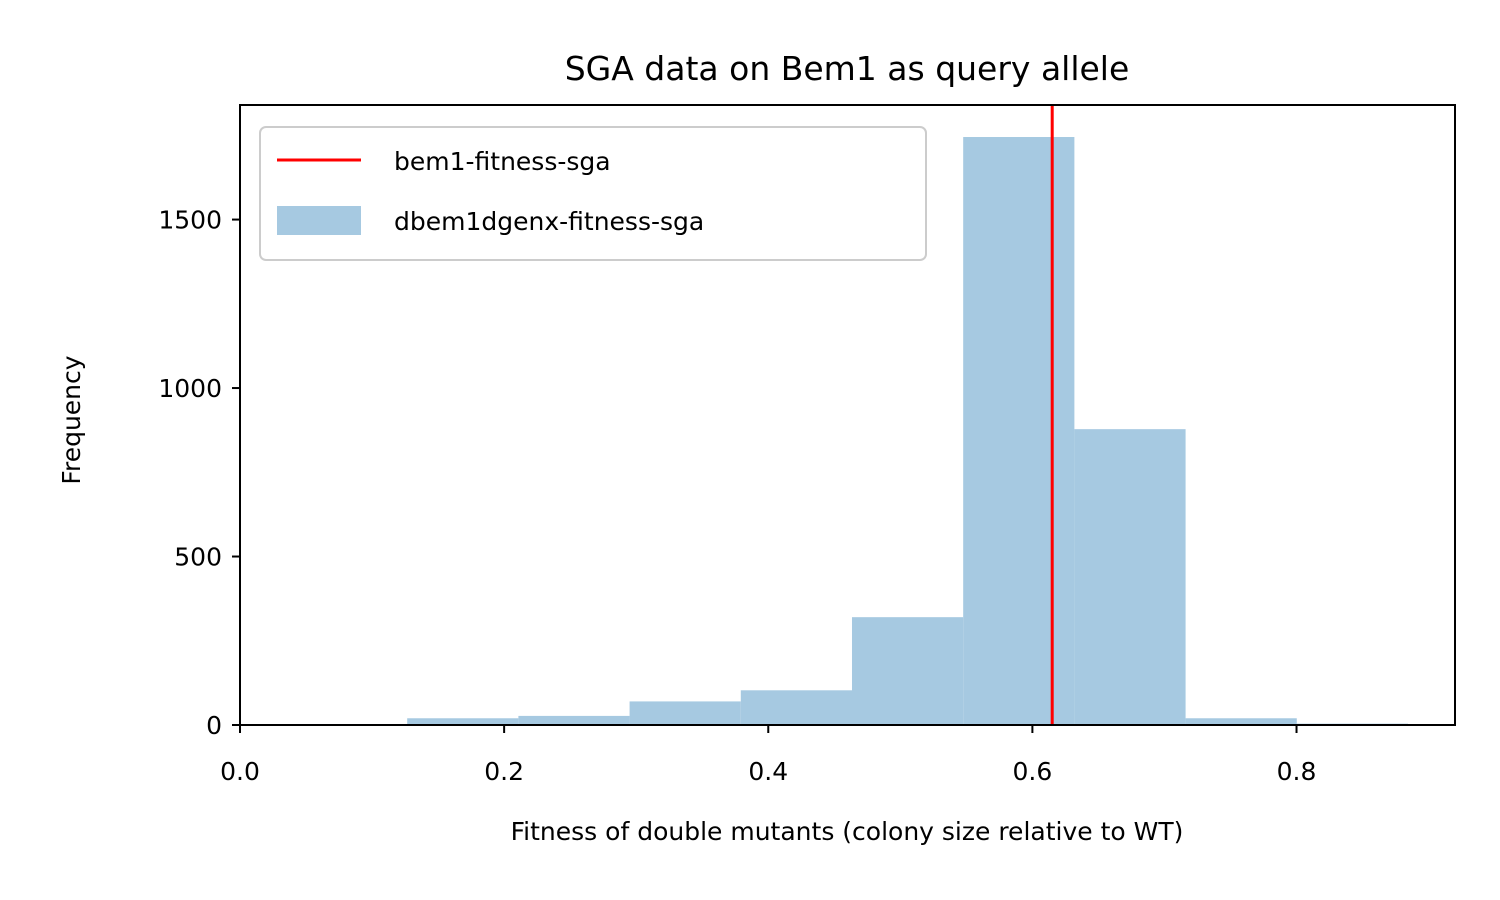 The width and height of the screenshot is (1500, 900). I want to click on legend-box, so click(593, 193).